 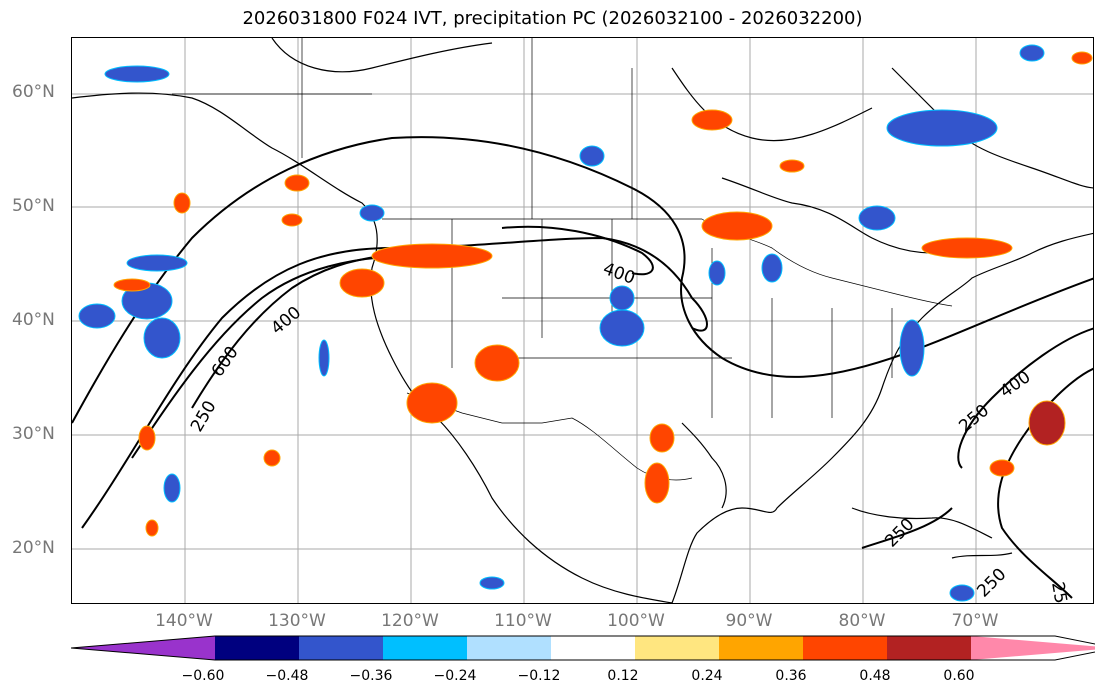 What do you see at coordinates (539, 676) in the screenshot?
I see `colorbar-tick: −0.12` at bounding box center [539, 676].